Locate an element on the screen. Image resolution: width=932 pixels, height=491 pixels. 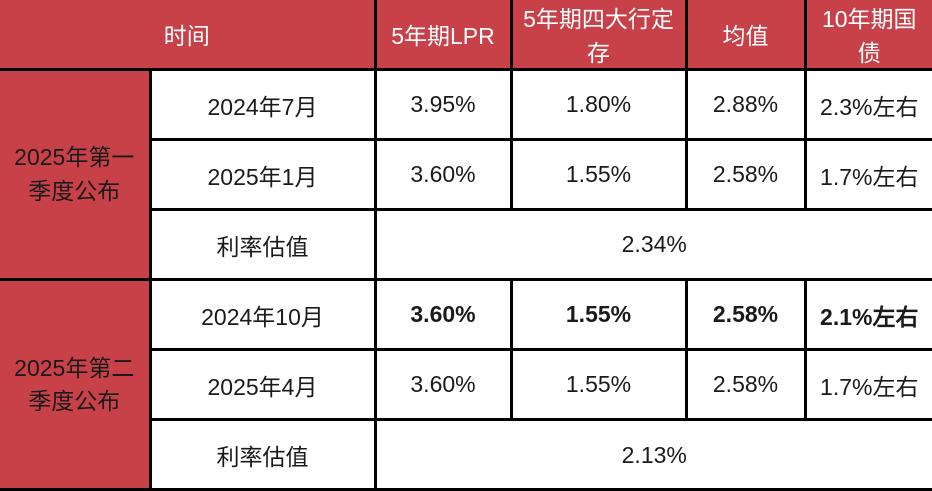
date-cell: 2024年7月 is located at coordinates (262, 104).